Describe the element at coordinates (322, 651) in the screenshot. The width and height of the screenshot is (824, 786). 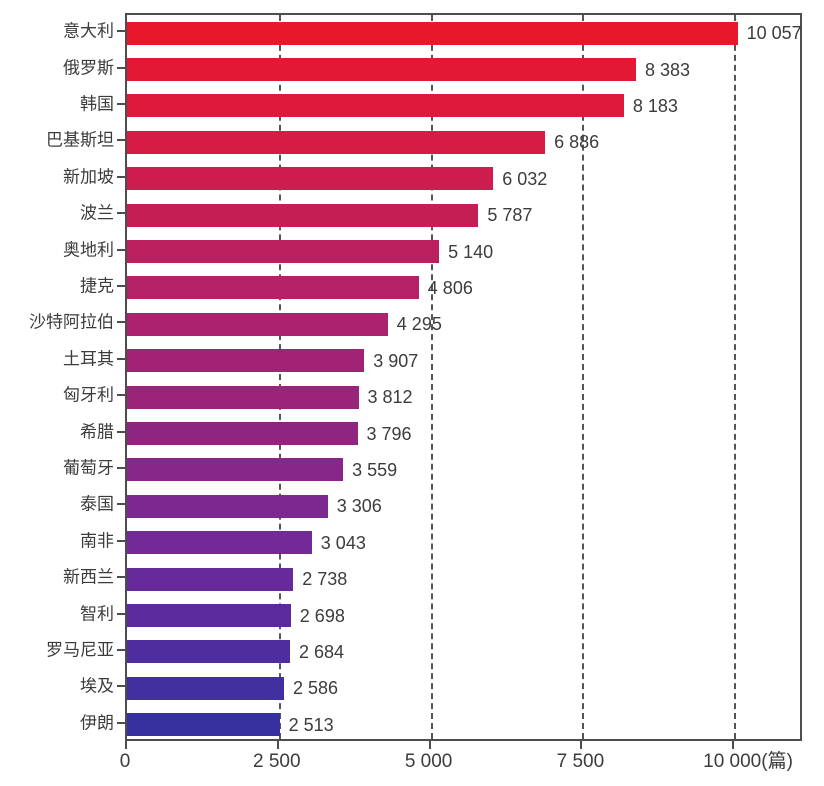
I see `bar-value-label: 2 684` at that location.